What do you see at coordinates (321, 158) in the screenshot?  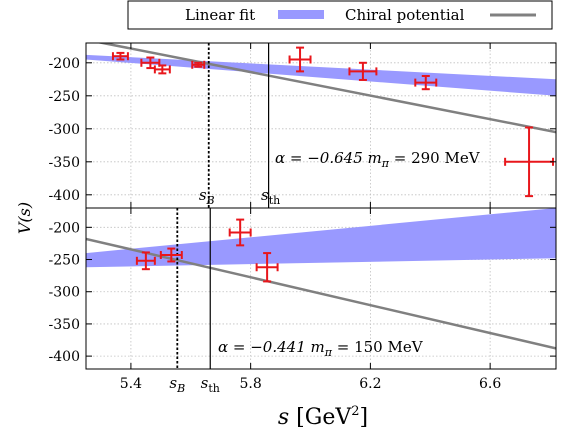 I see `annotation-alpha: α = −0.645` at bounding box center [321, 158].